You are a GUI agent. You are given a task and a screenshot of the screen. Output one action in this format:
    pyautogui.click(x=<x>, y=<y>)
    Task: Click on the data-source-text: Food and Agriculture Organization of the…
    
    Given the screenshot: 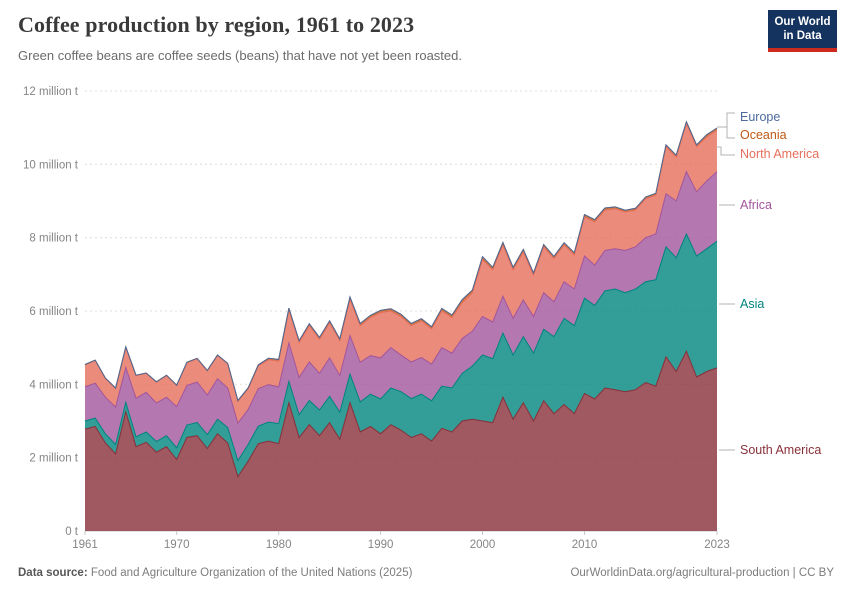 What is the action you would take?
    pyautogui.click(x=250, y=573)
    